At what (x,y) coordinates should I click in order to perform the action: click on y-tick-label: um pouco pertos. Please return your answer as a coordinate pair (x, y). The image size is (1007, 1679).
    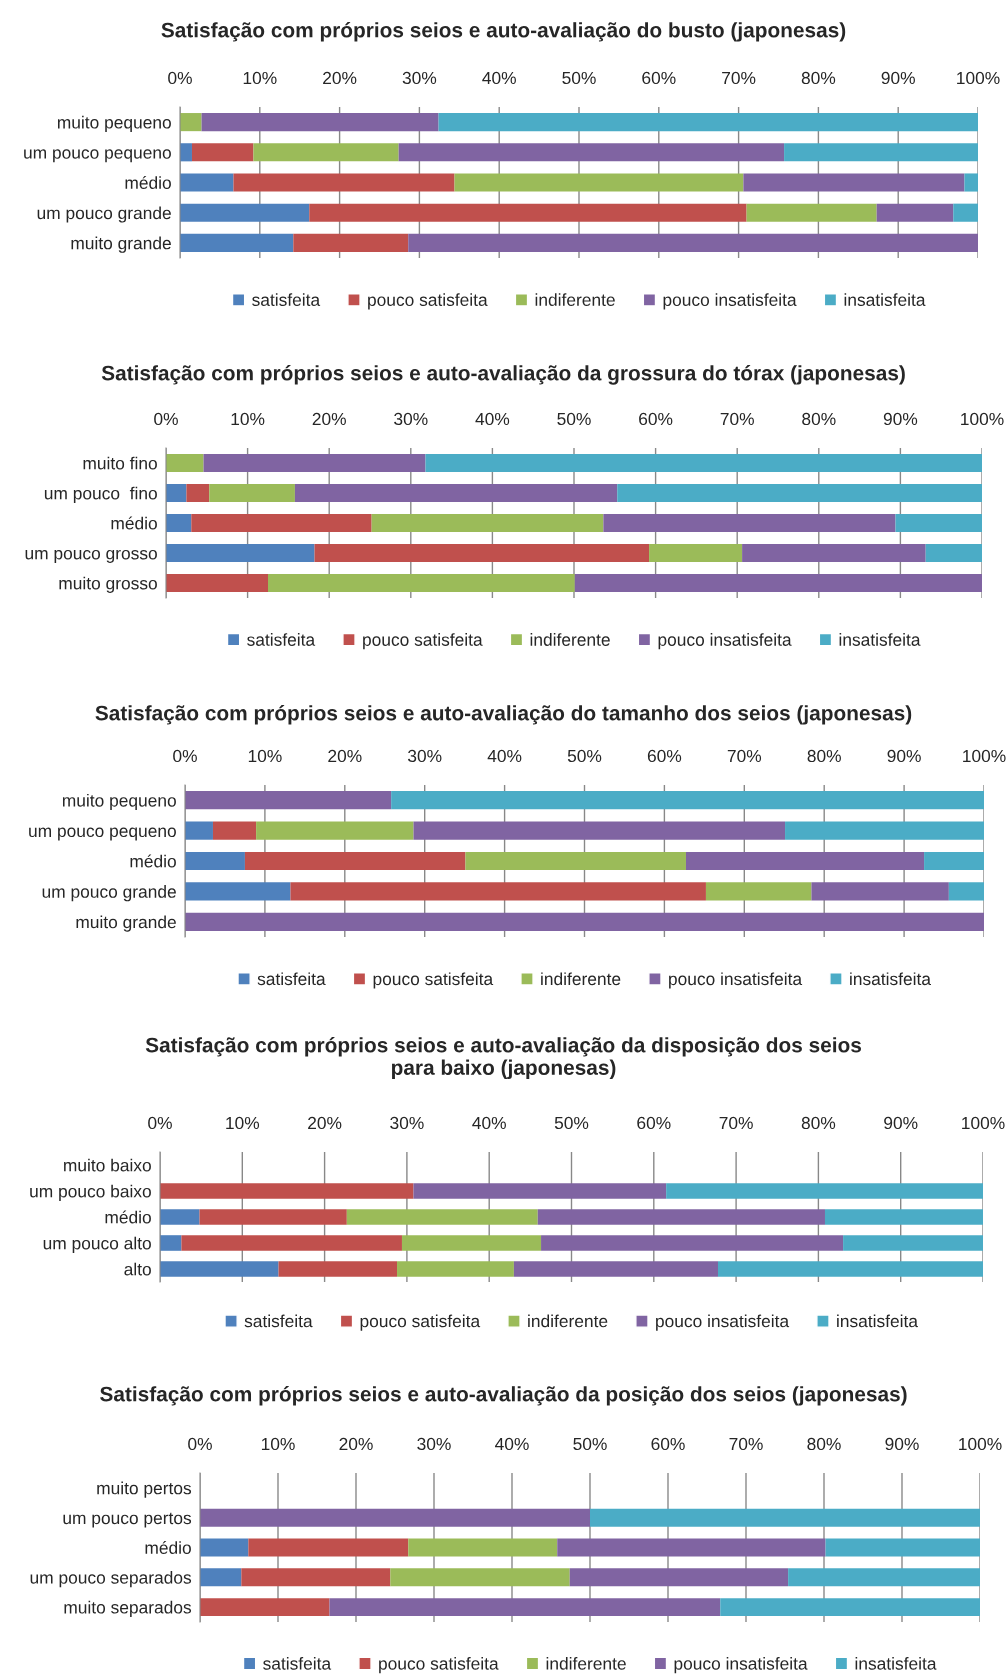
    Looking at the image, I should click on (127, 1520).